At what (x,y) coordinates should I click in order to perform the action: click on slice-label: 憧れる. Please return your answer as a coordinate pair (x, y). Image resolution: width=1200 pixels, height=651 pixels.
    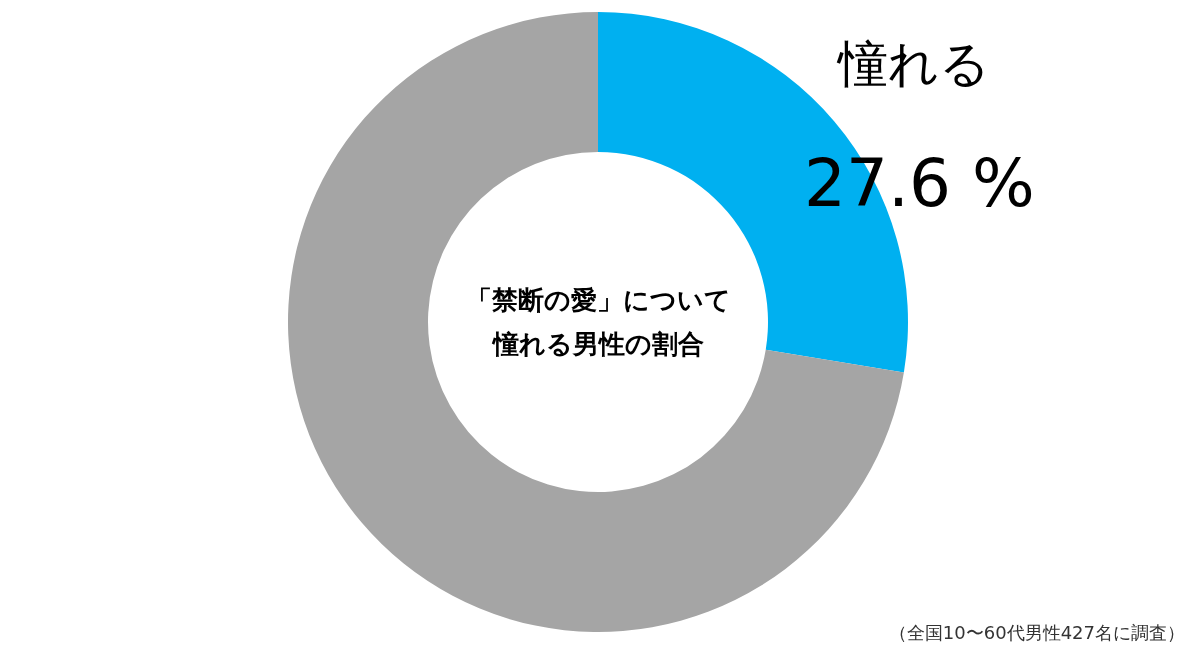
    Looking at the image, I should click on (913, 64).